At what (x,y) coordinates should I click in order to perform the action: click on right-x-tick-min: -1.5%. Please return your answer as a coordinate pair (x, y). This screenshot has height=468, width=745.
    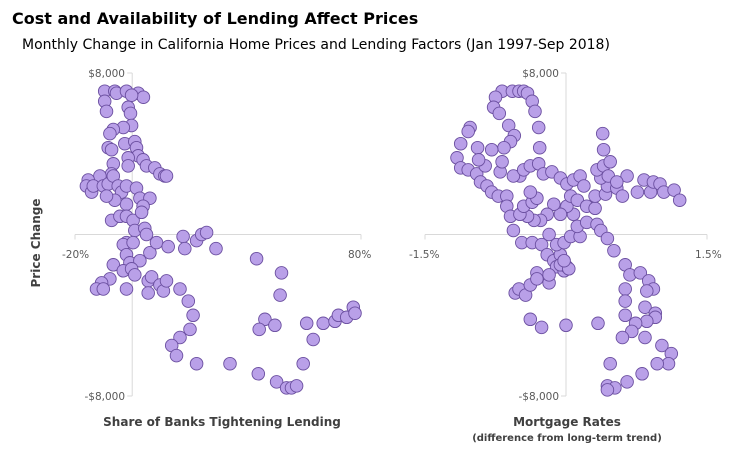
    Looking at the image, I should click on (424, 255).